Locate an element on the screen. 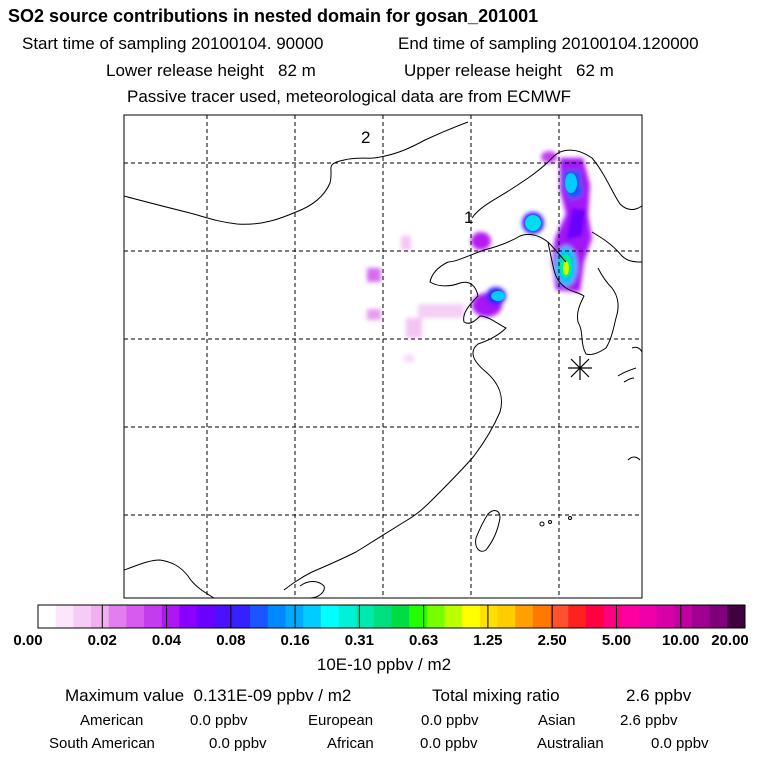 The height and width of the screenshot is (768, 768). region-name: South American is located at coordinates (102, 743).